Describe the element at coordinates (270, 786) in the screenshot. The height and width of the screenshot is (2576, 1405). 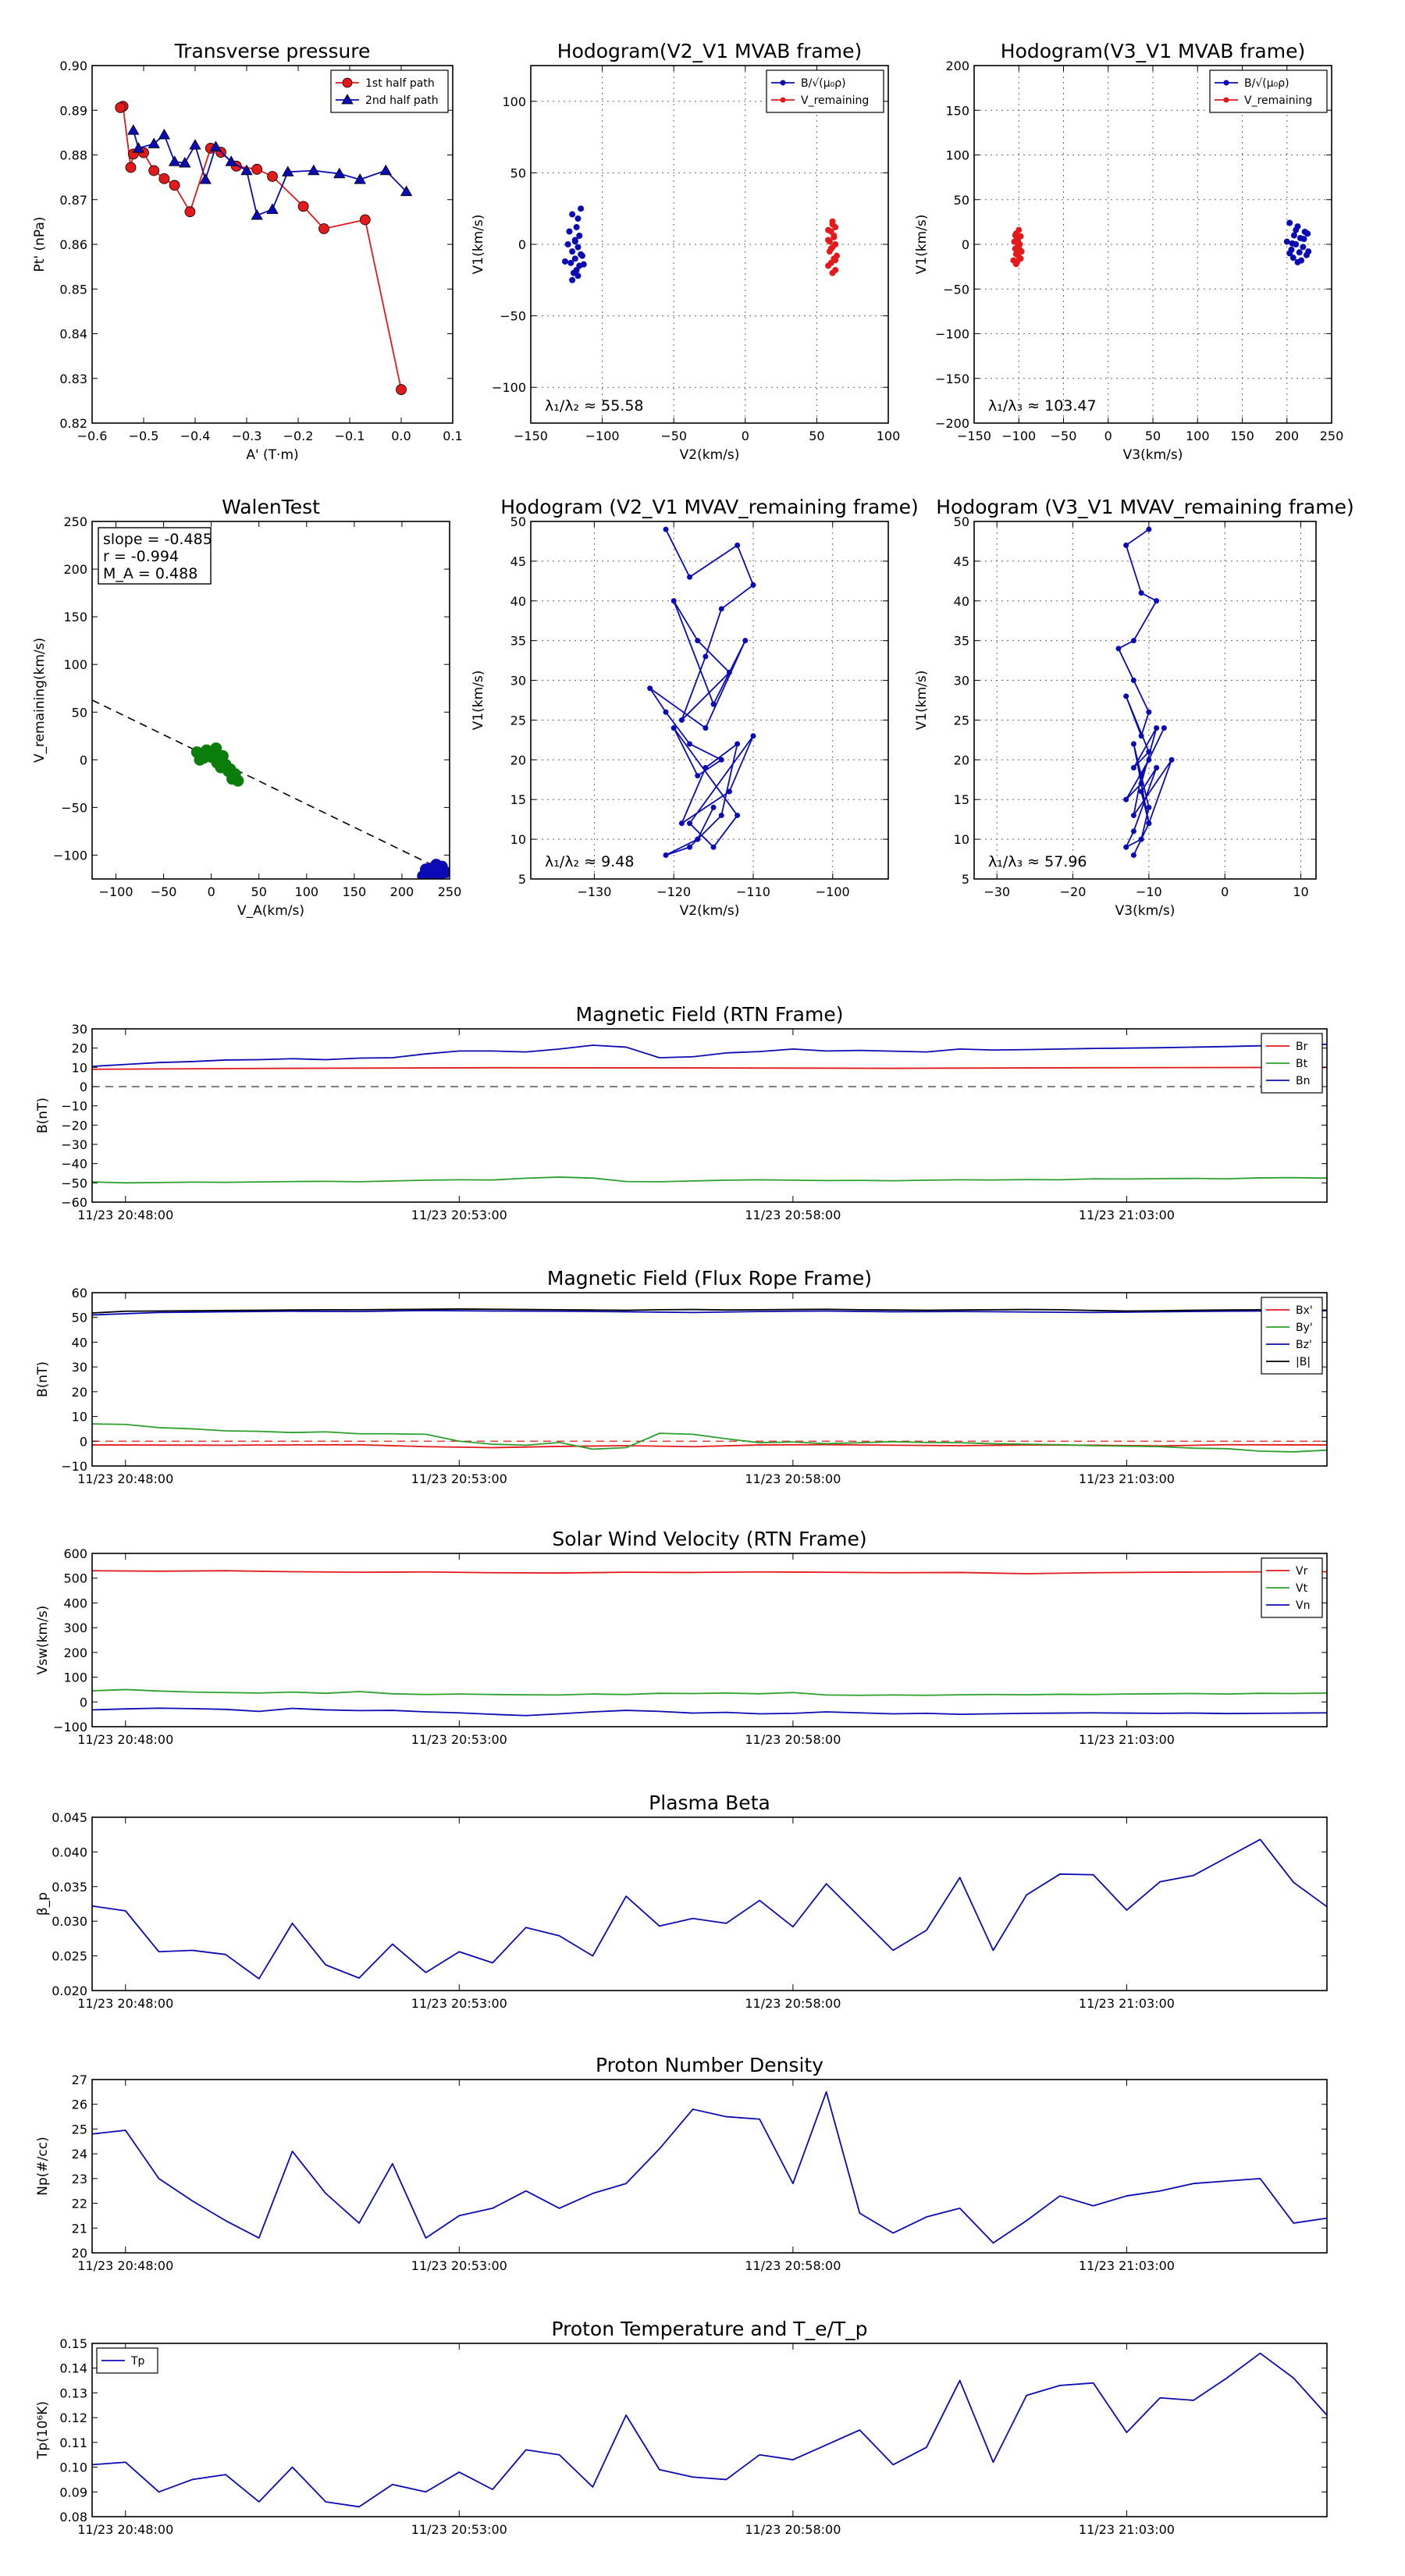
I see `fit-line` at that location.